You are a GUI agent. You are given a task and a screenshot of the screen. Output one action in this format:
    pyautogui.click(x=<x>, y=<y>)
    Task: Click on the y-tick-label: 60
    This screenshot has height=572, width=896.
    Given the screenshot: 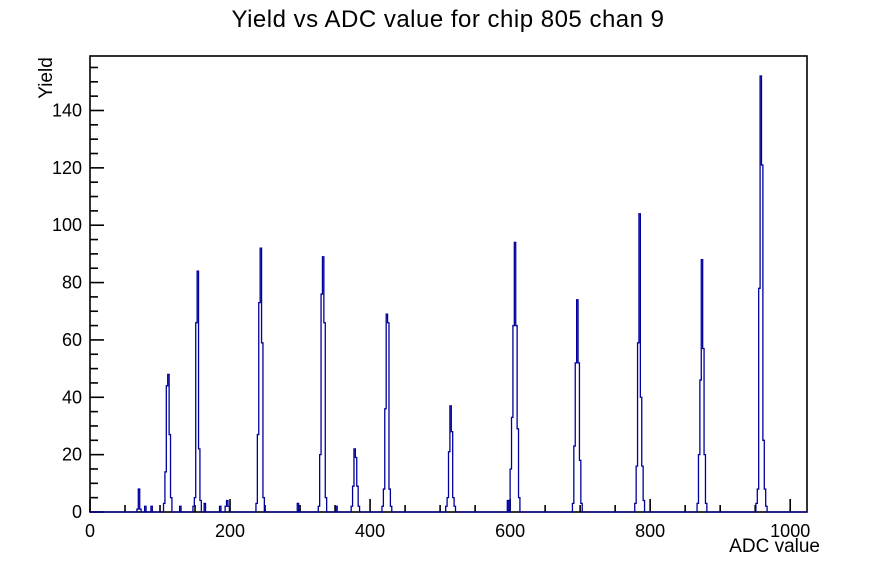 What is the action you would take?
    pyautogui.click(x=72, y=340)
    